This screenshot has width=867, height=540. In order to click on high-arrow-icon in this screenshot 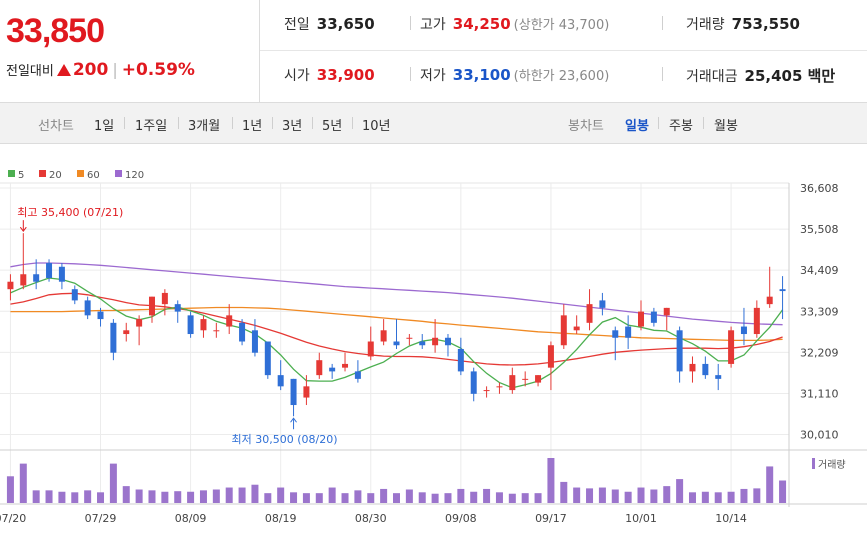, I will do `click(23, 229)`.